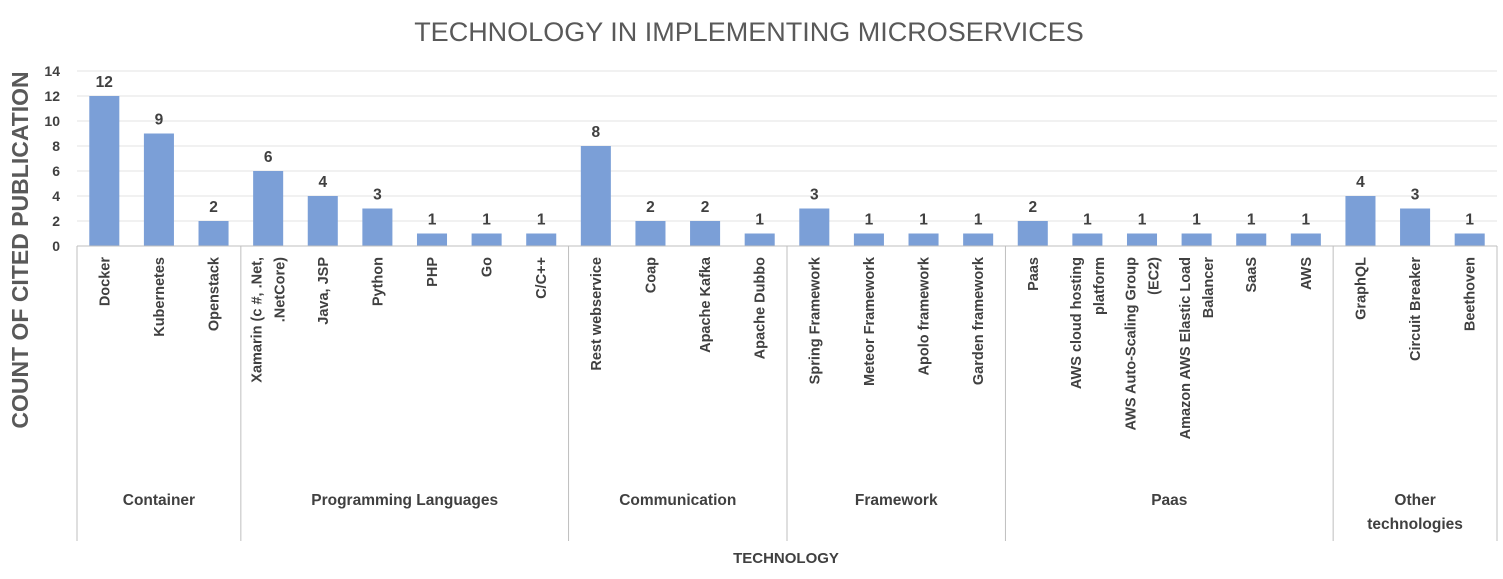  Describe the element at coordinates (378, 281) in the screenshot. I see `category-label: Python` at that location.